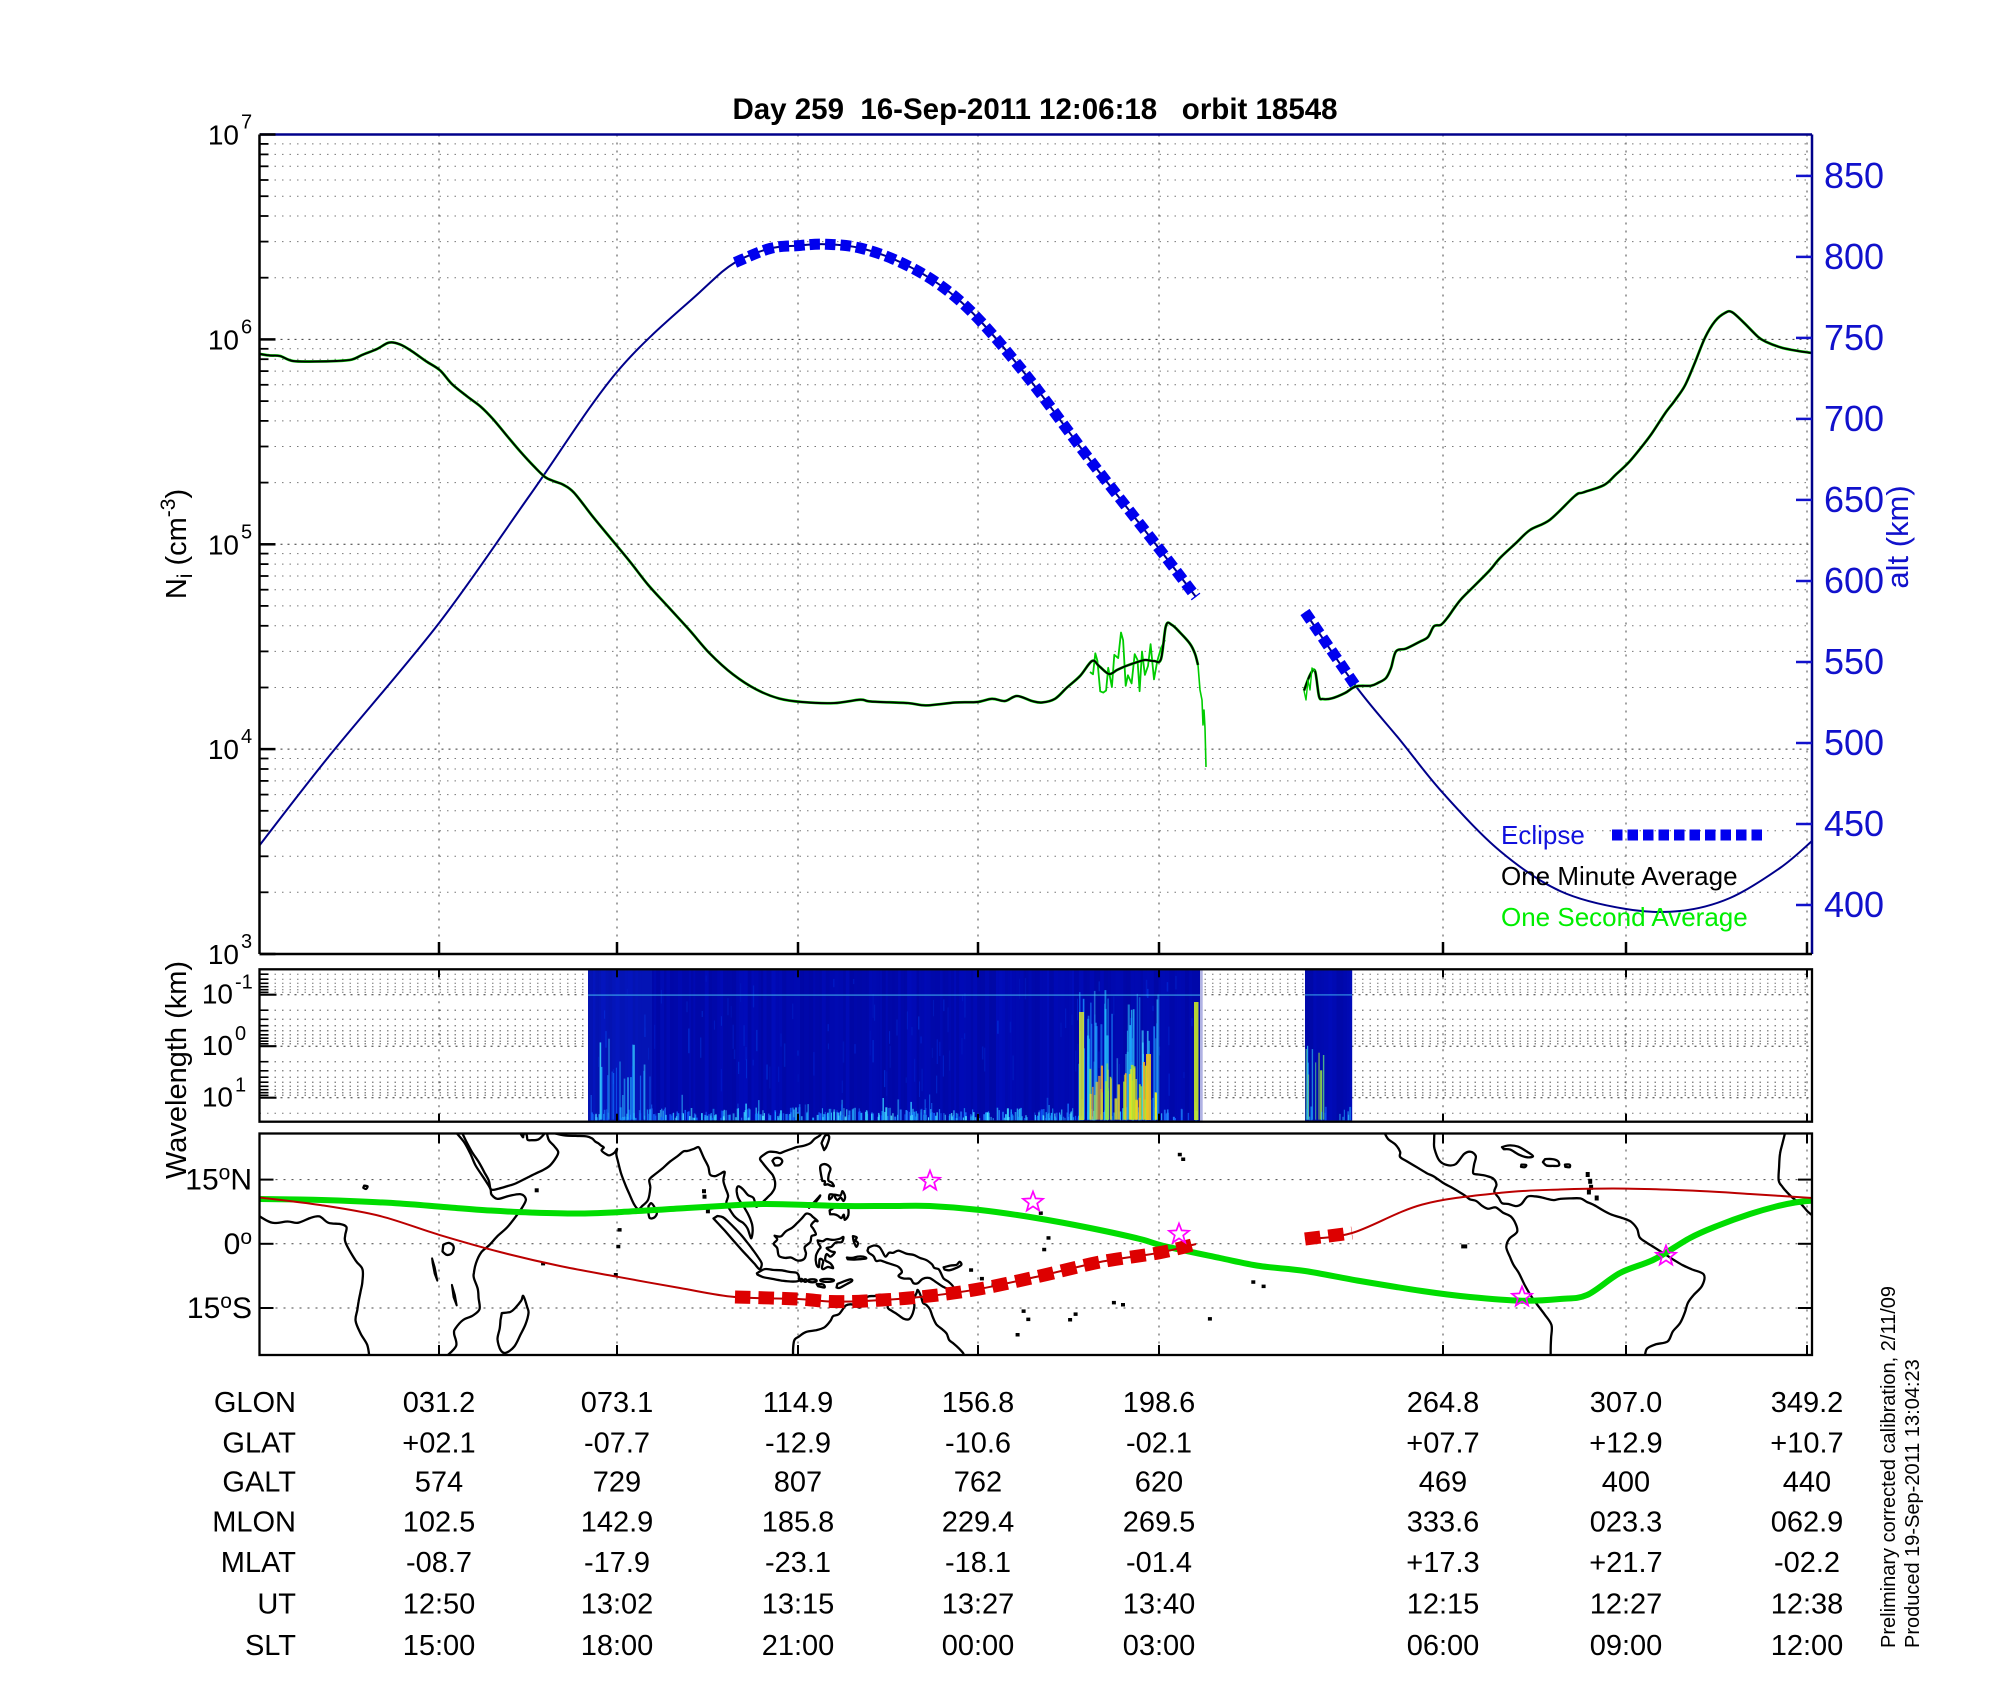 This screenshot has height=1705, width=2000. Describe the element at coordinates (1807, 1563) in the screenshot. I see `svg-text: -02.2` at that location.